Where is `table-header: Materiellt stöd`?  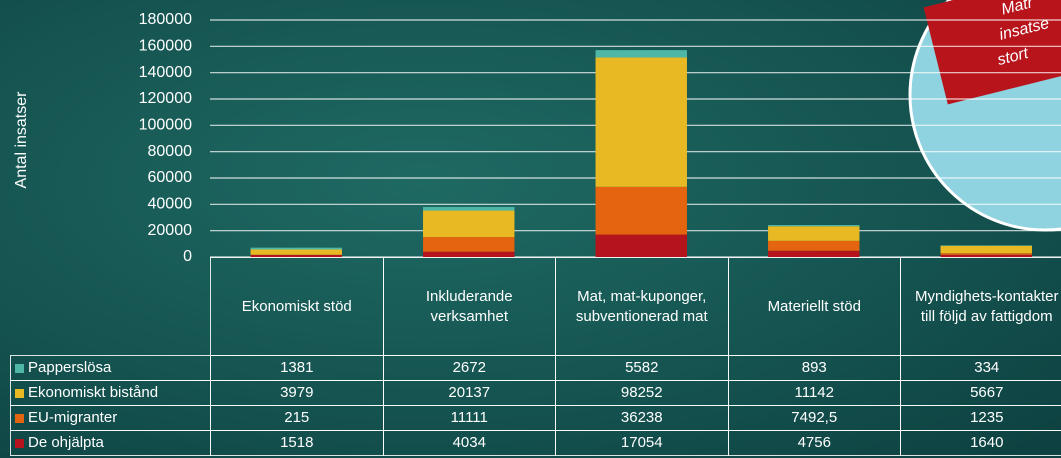
table-header: Materiellt stöd is located at coordinates (814, 306).